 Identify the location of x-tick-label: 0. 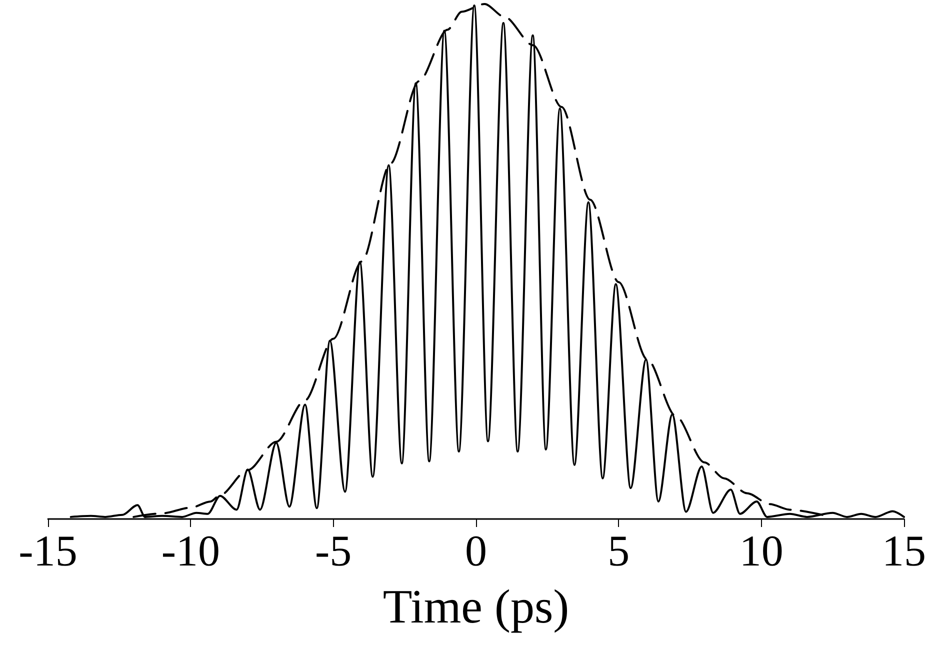
(476, 551).